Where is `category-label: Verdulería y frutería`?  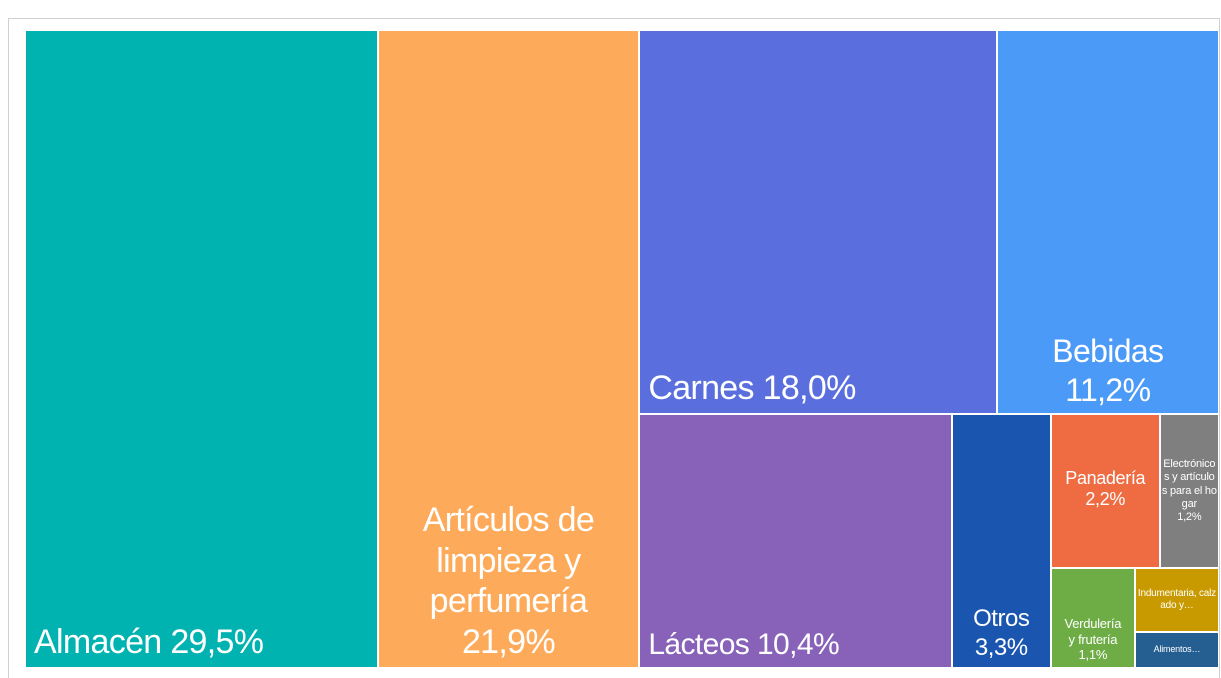
category-label: Verdulería y frutería is located at coordinates (1093, 631).